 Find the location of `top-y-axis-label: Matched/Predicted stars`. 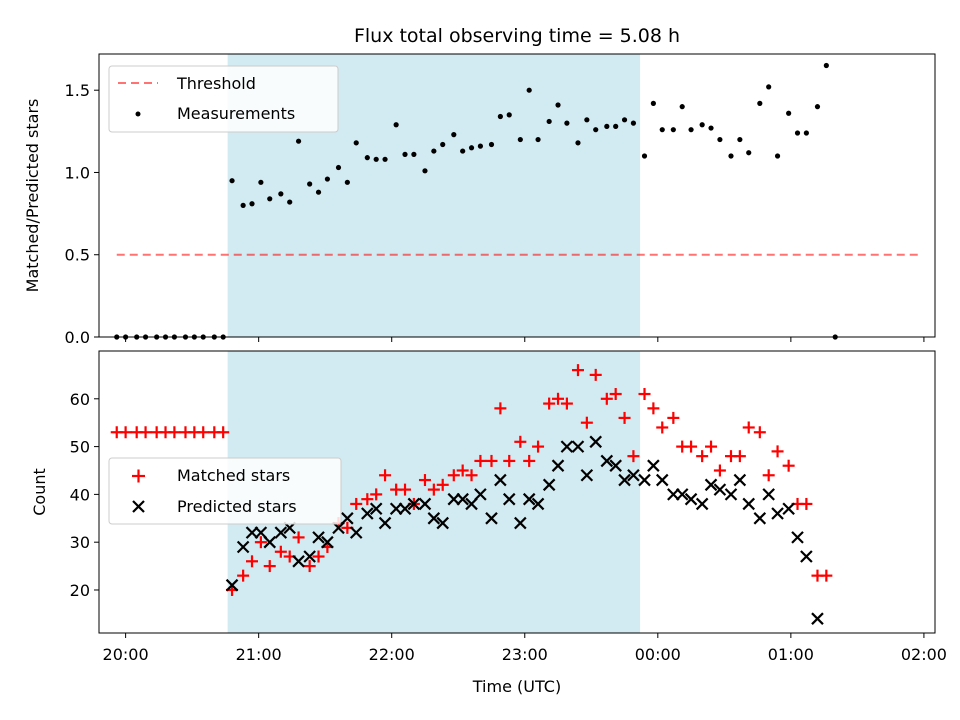

top-y-axis-label: Matched/Predicted stars is located at coordinates (32, 196).